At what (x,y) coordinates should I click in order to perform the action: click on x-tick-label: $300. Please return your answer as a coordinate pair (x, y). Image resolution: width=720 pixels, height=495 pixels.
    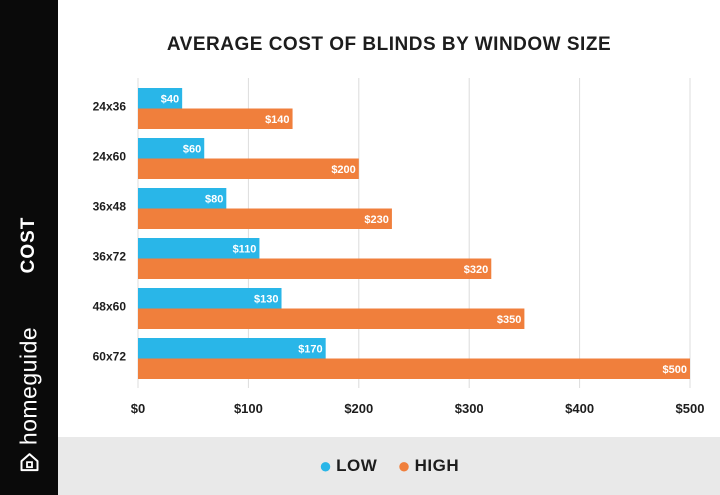
    Looking at the image, I should click on (469, 408).